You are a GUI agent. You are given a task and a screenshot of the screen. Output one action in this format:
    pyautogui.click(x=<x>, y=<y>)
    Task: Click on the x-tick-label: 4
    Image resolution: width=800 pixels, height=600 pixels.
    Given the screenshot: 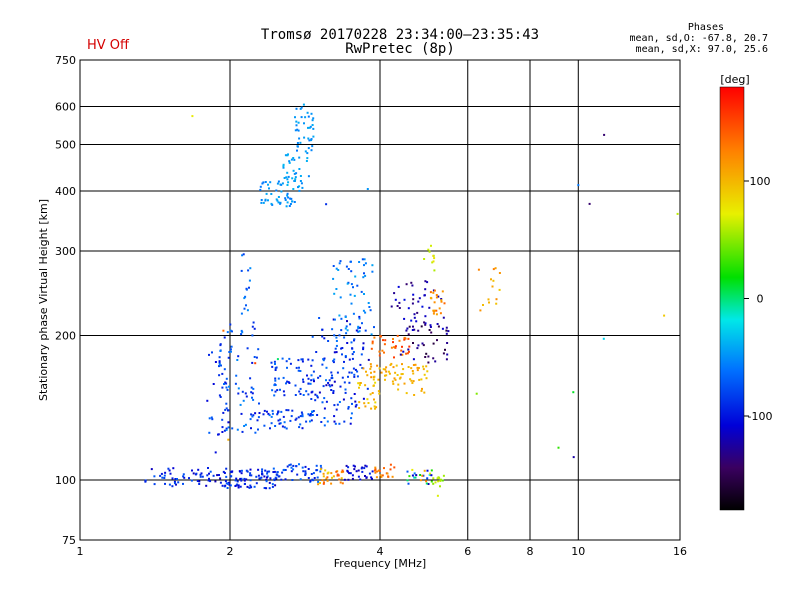 What is the action you would take?
    pyautogui.click(x=380, y=551)
    